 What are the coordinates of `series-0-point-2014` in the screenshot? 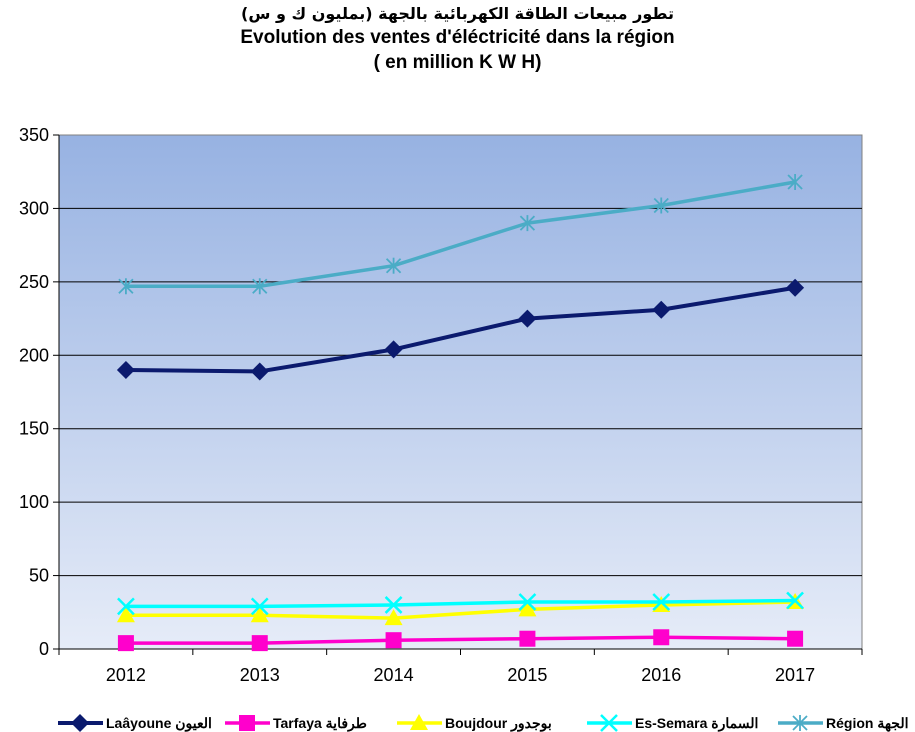 It's located at (393, 349).